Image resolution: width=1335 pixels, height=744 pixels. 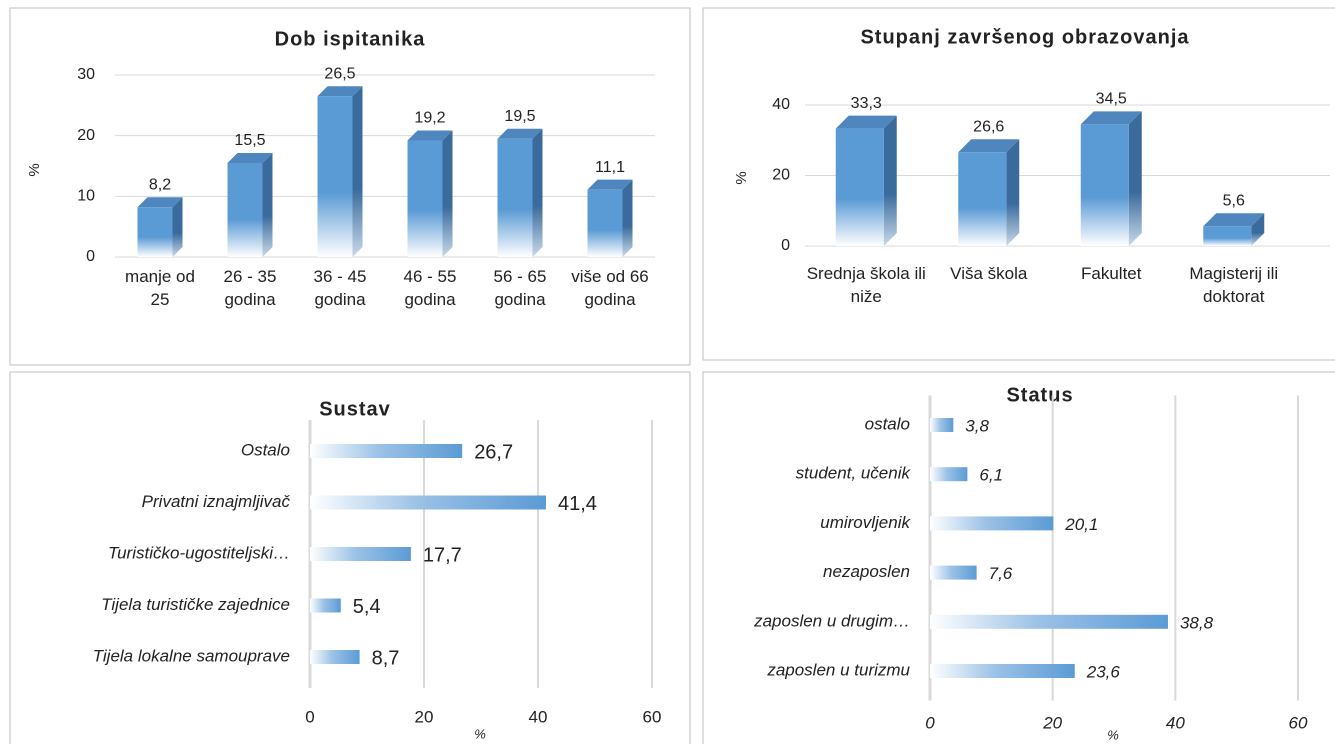 I want to click on value-label: 26,5, so click(x=339, y=73).